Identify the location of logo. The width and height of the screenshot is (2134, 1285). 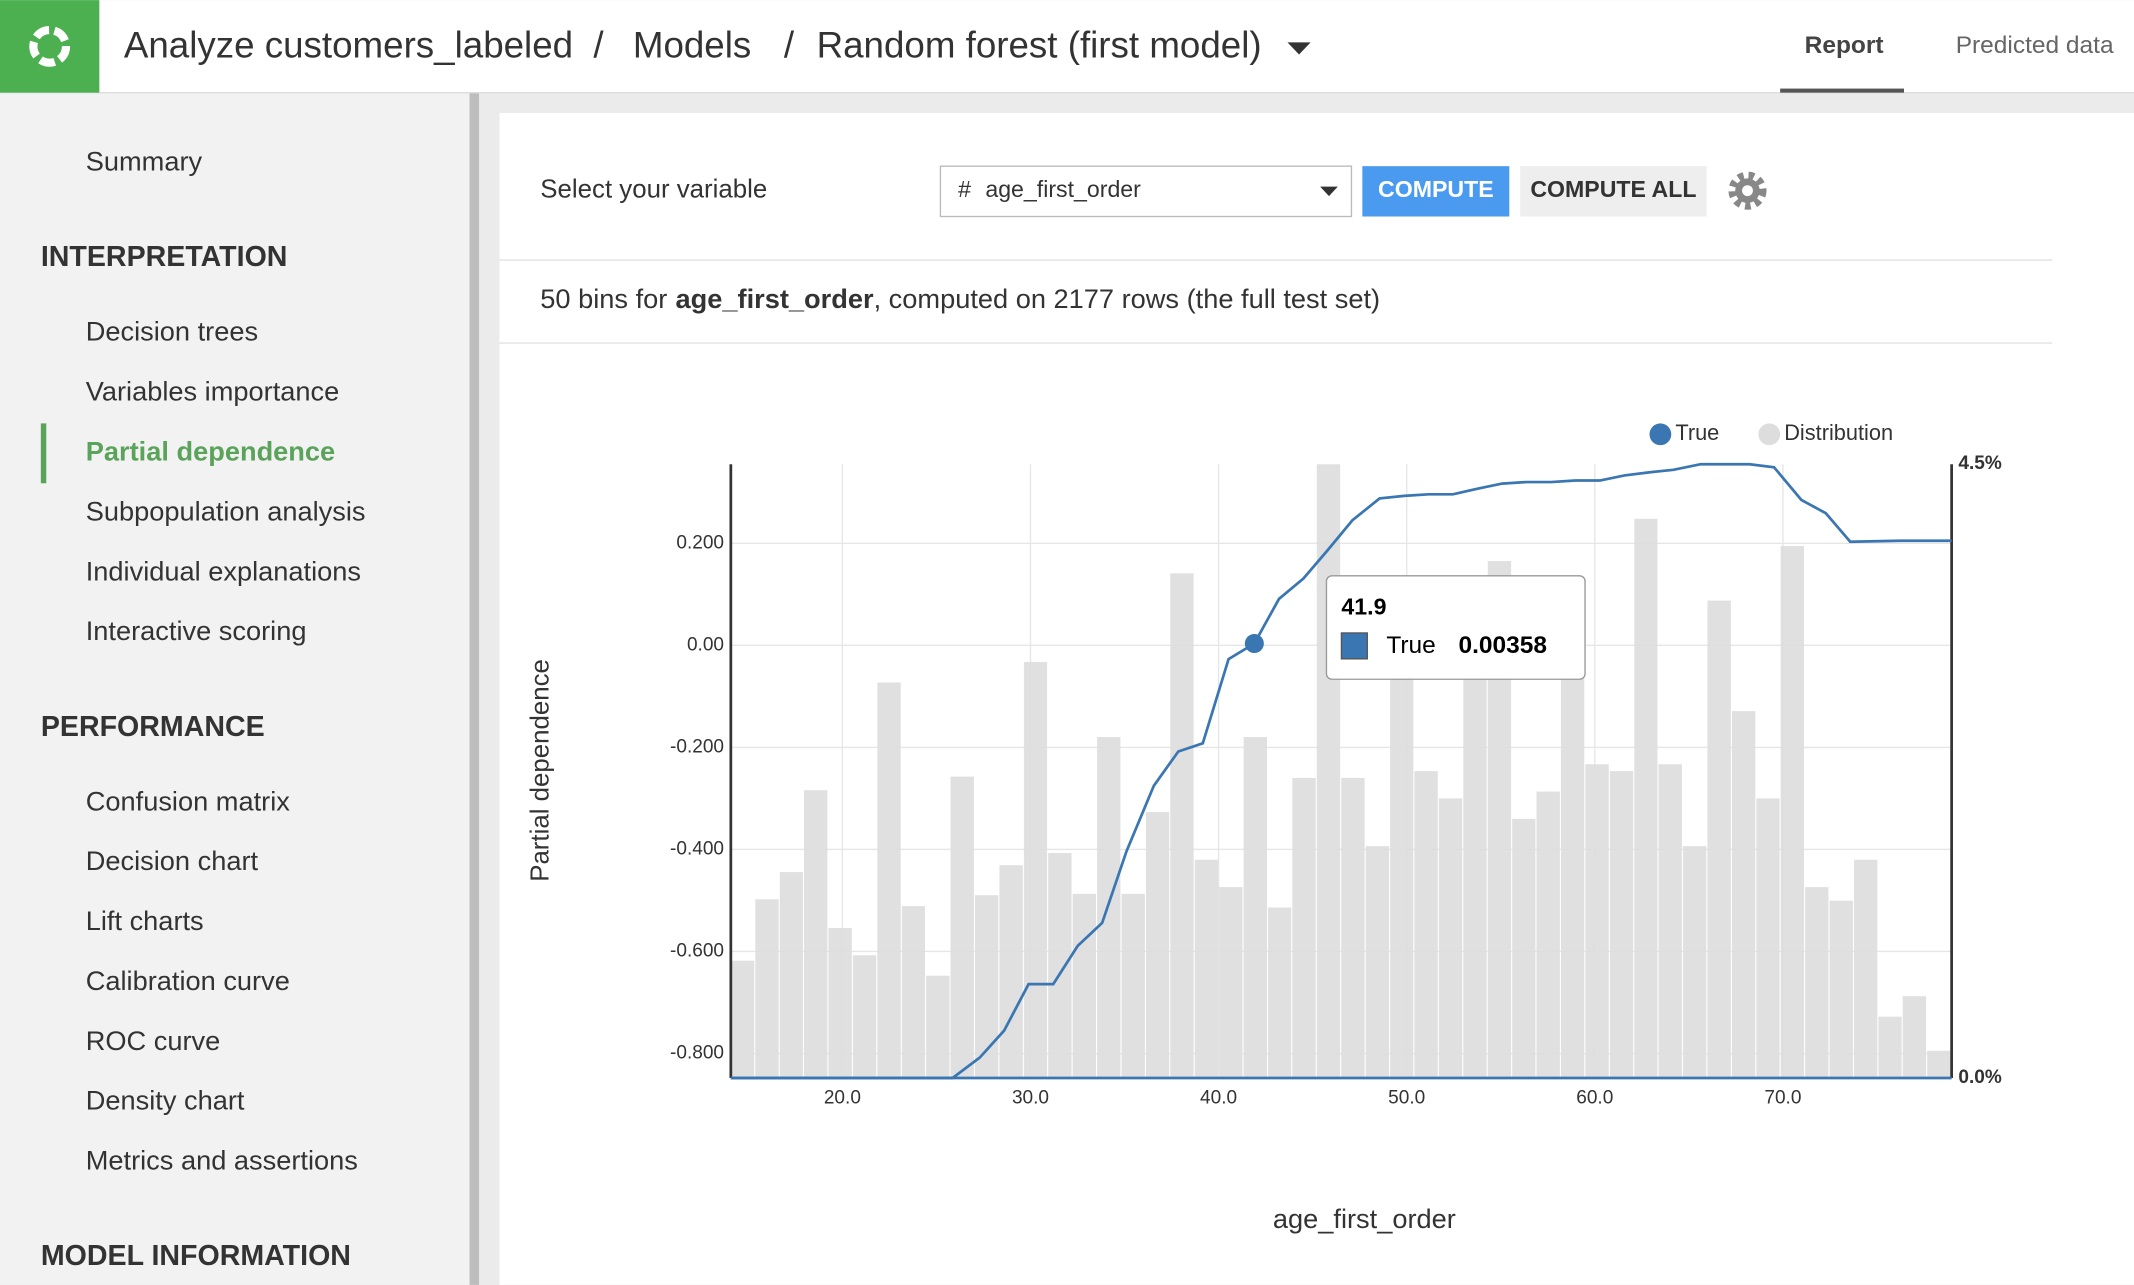
(50, 46).